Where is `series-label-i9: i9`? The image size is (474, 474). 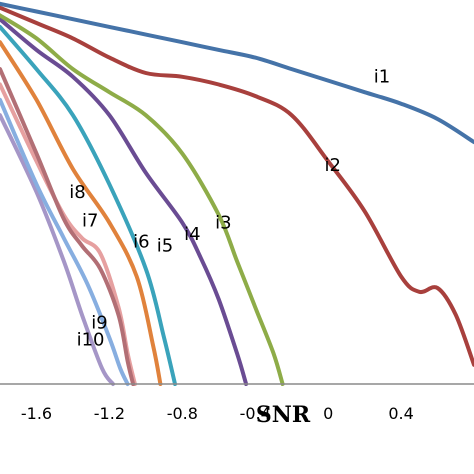 series-label-i9: i9 is located at coordinates (99, 322).